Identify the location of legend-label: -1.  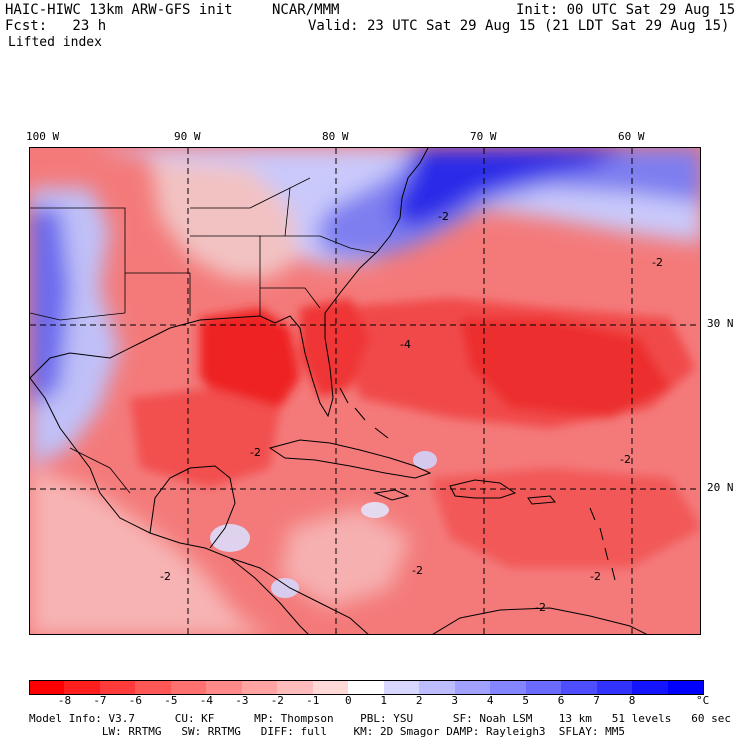
(313, 700).